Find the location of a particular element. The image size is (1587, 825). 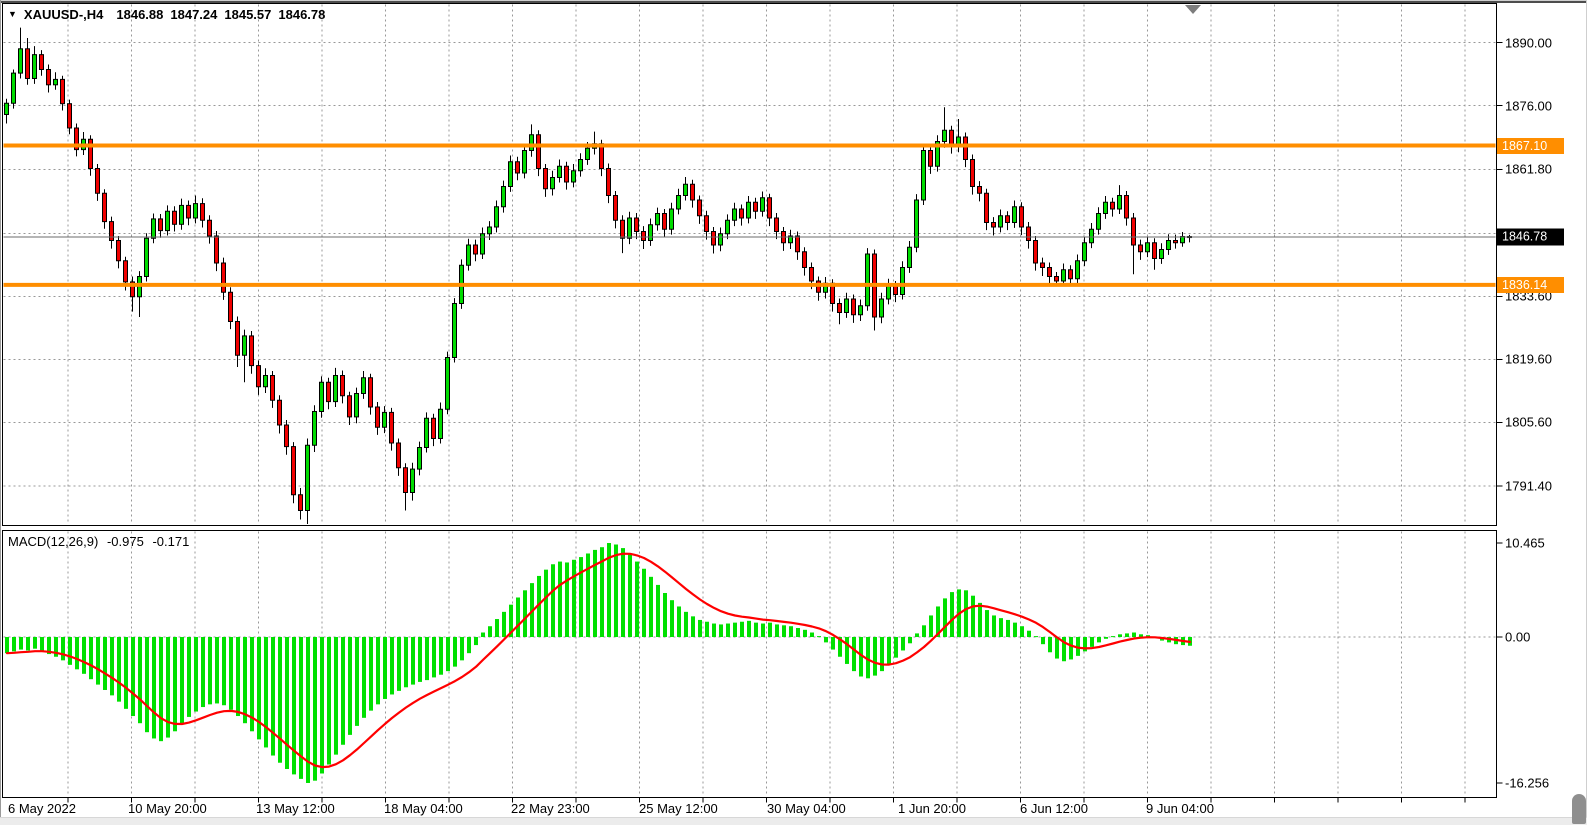

status-strip is located at coordinates (793, 821).